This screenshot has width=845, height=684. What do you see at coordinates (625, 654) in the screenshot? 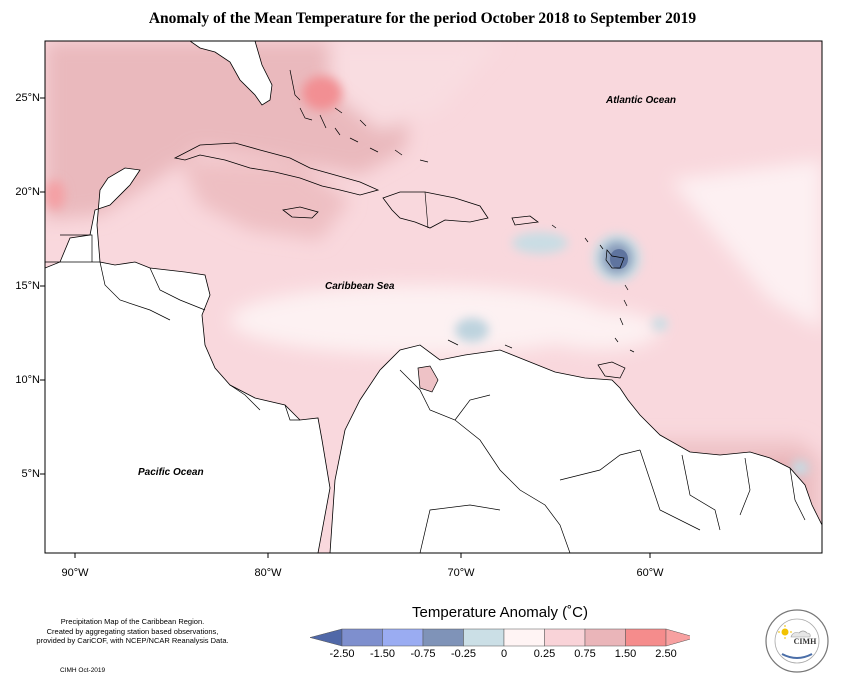
I see `colorbar-label: 1.50` at bounding box center [625, 654].